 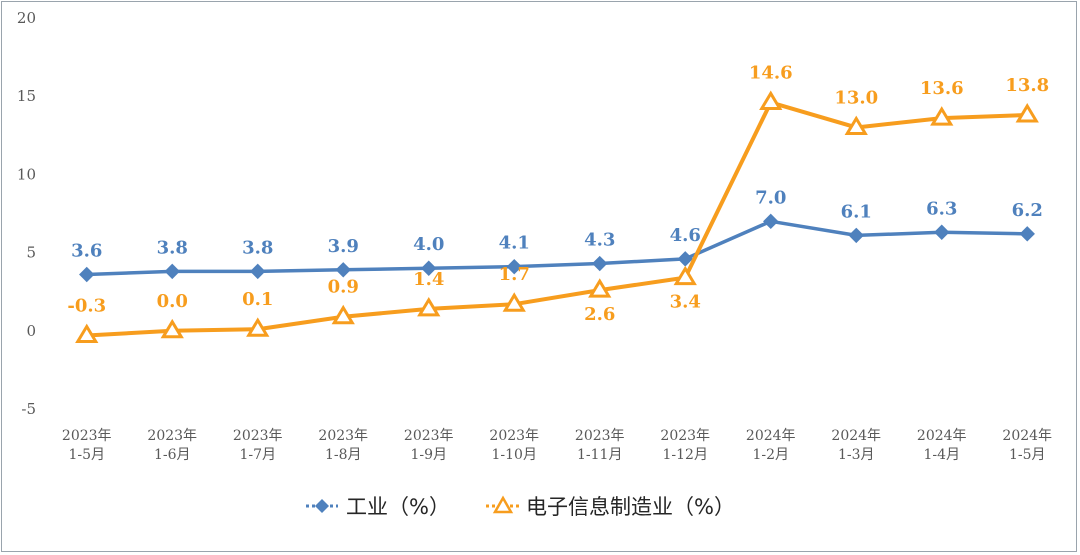 I want to click on x-tick-label: 1-4月, so click(x=941, y=455).